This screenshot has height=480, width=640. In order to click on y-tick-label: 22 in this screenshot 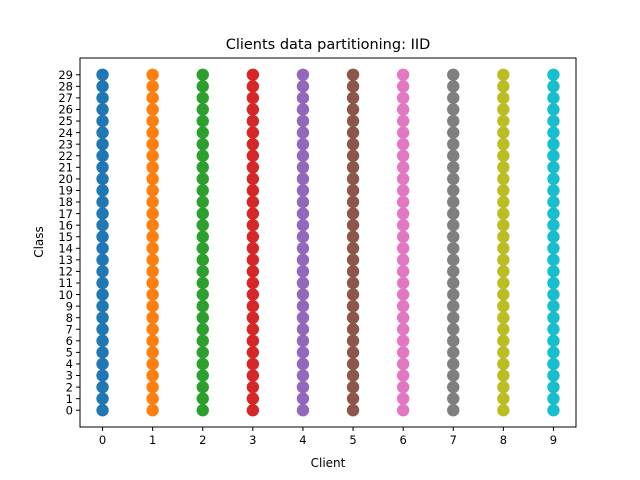, I will do `click(65, 156)`.